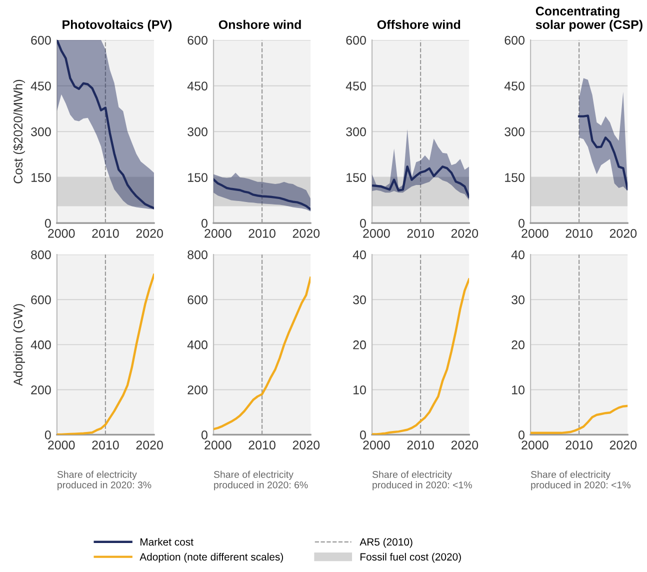 This screenshot has width=647, height=572. I want to click on chart-title: Concentrating solar power (CSP), so click(589, 19).